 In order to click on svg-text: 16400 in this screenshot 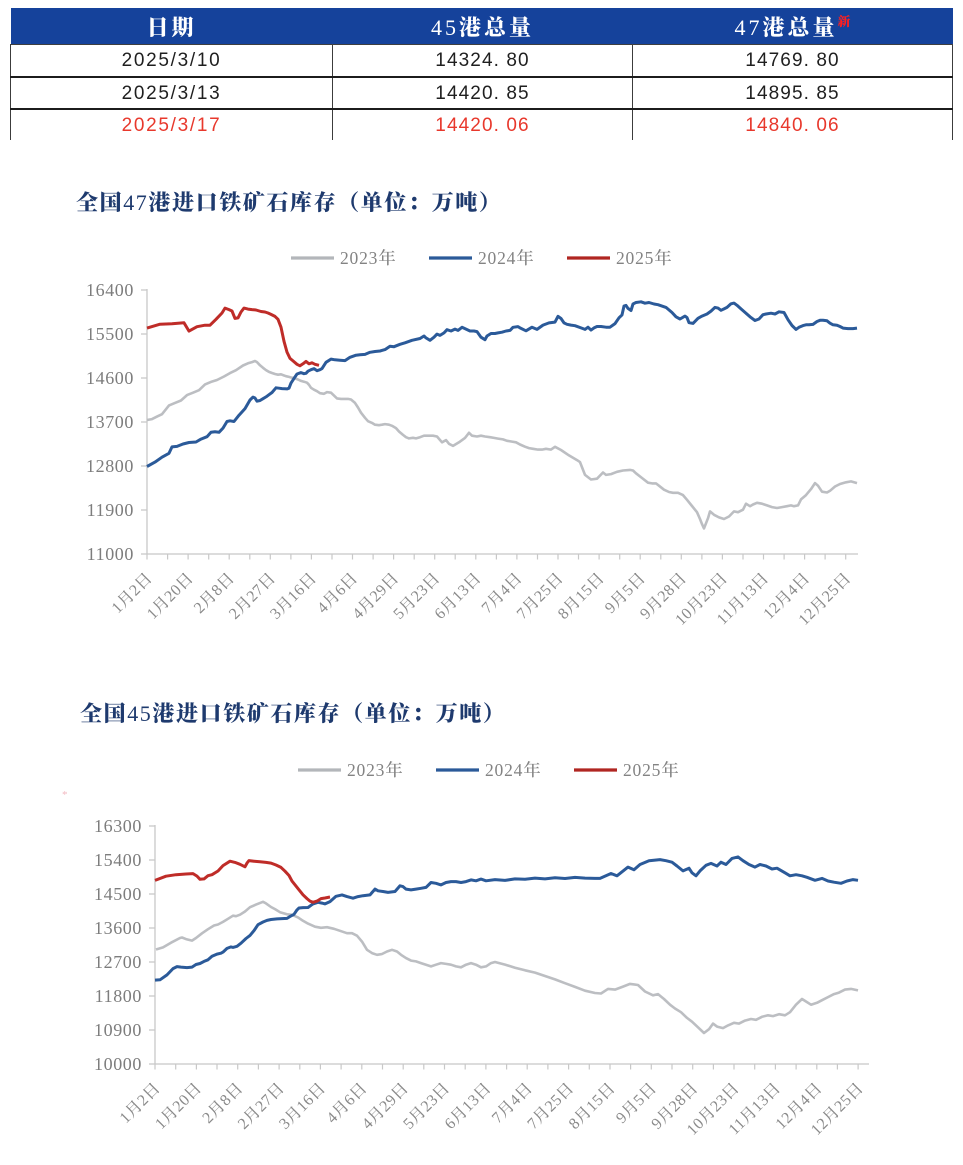, I will do `click(110, 290)`.